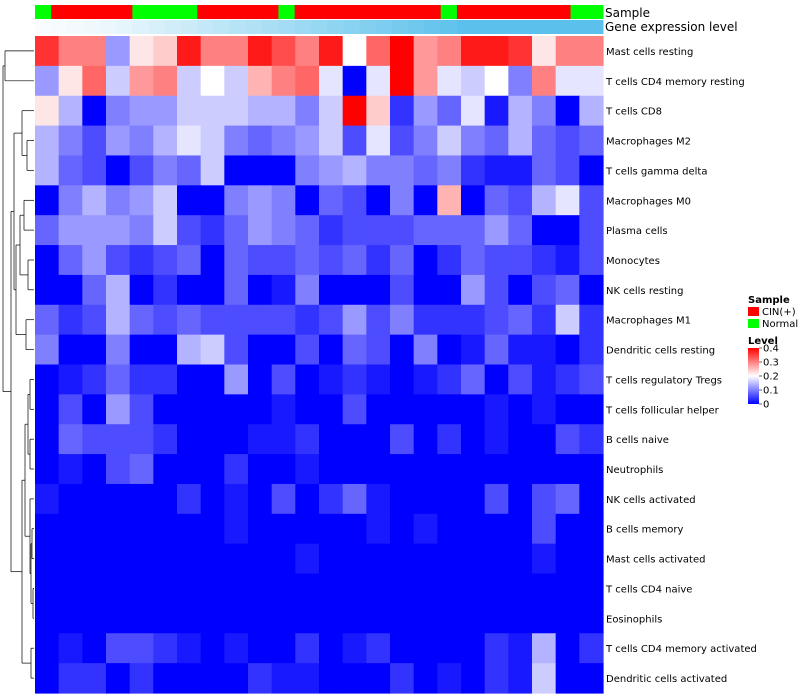  Describe the element at coordinates (648, 201) in the screenshot. I see `row-label: Macrophages M0` at that location.